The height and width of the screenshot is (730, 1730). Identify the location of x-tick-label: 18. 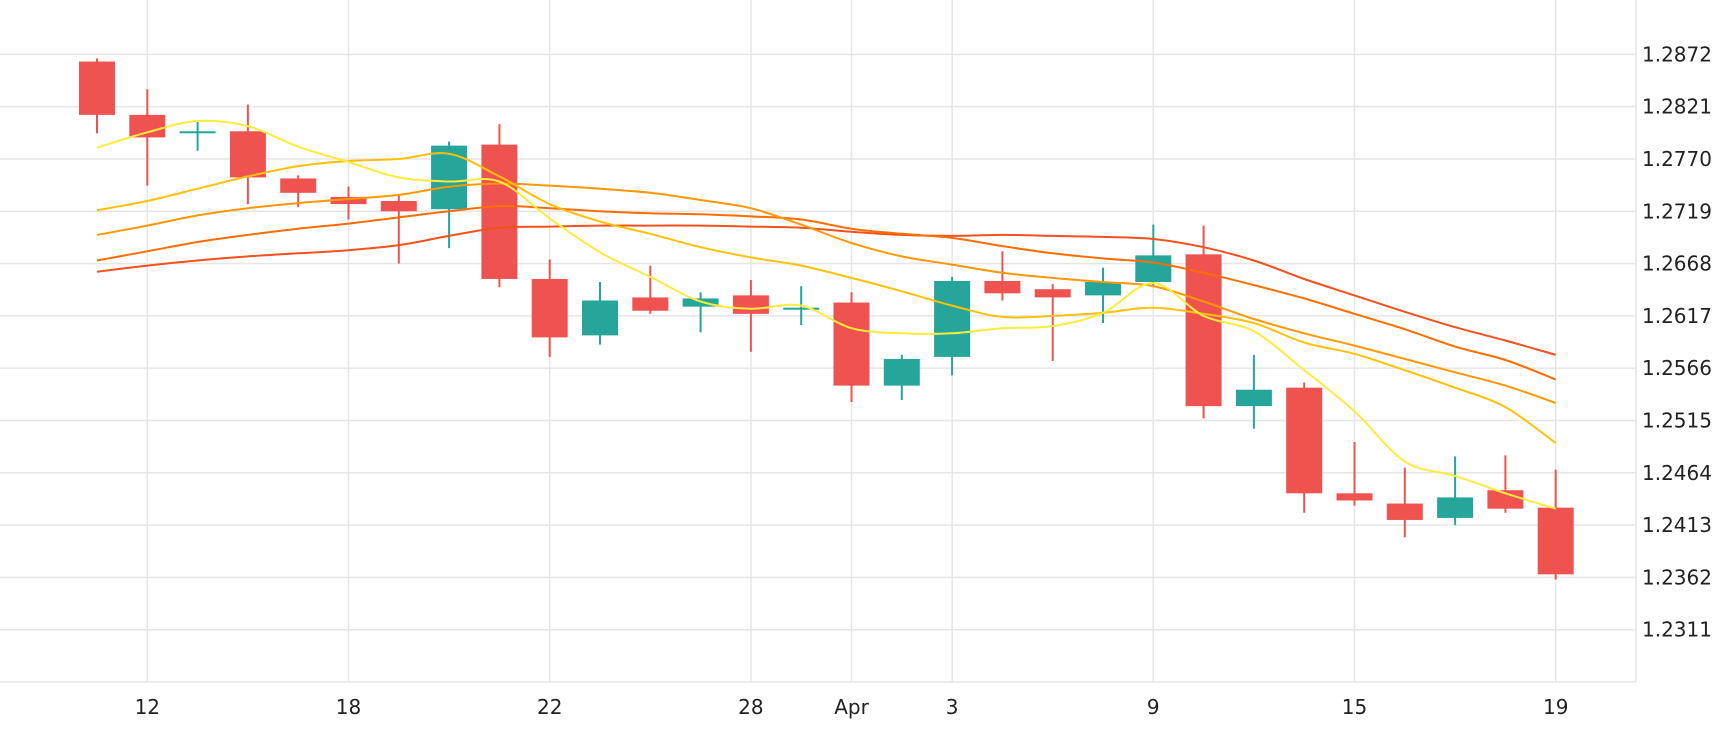
(348, 707).